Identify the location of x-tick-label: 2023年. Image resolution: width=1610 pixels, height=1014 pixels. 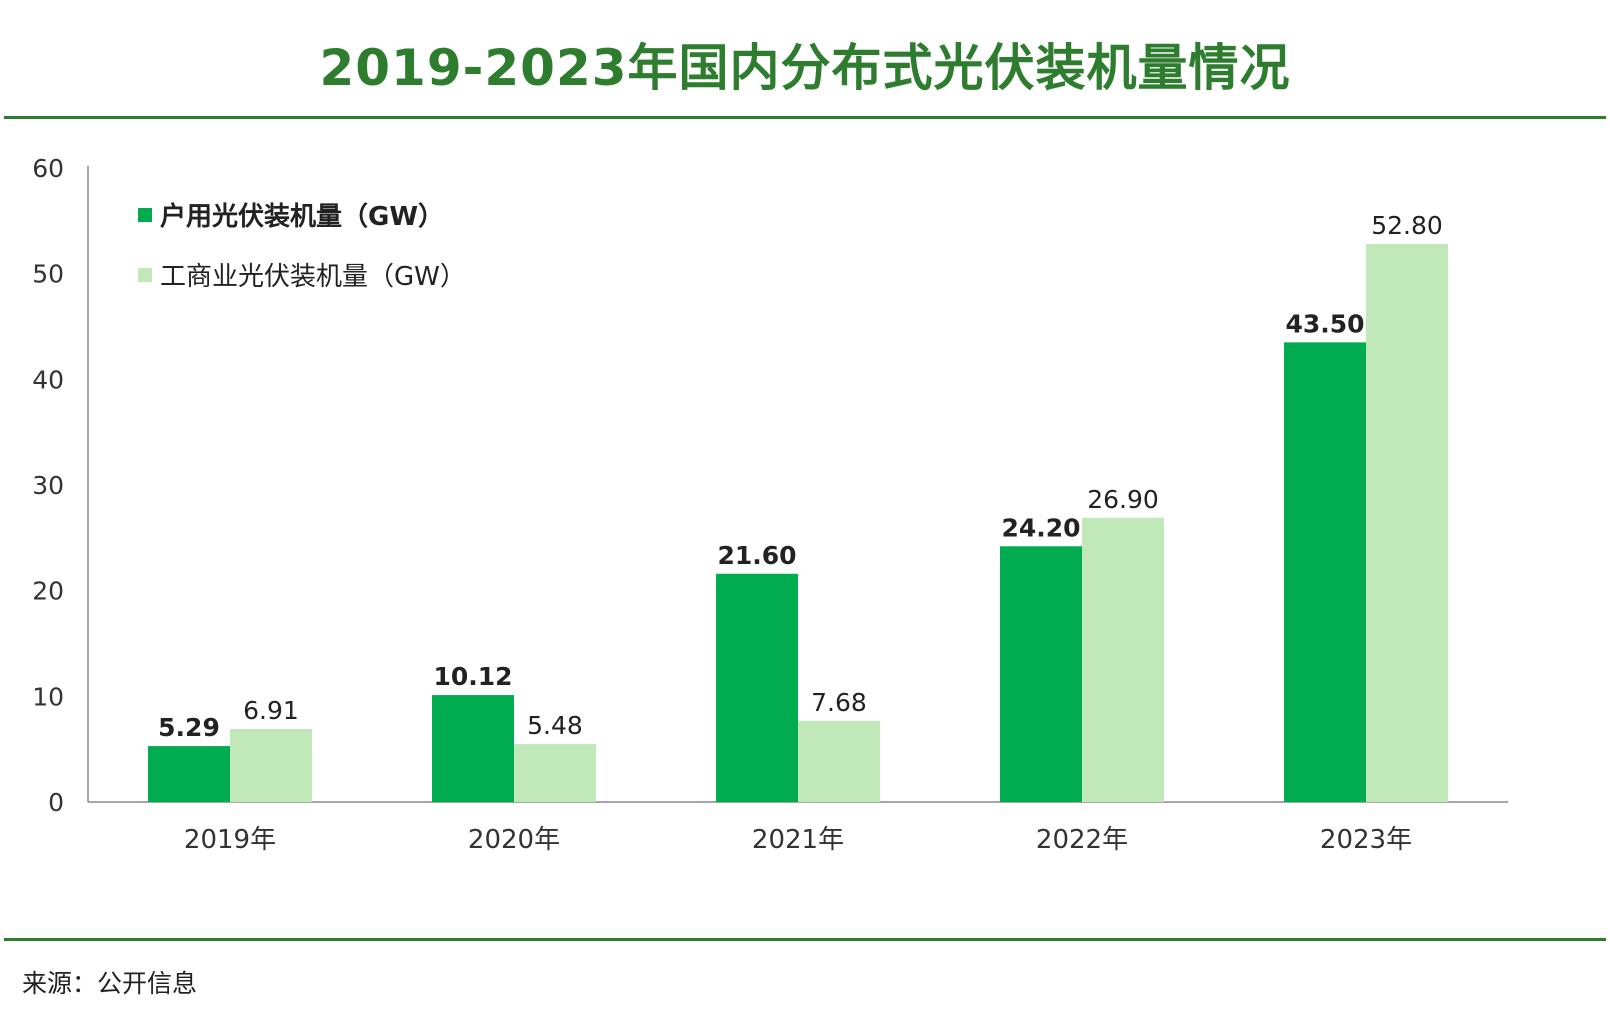
(1366, 840).